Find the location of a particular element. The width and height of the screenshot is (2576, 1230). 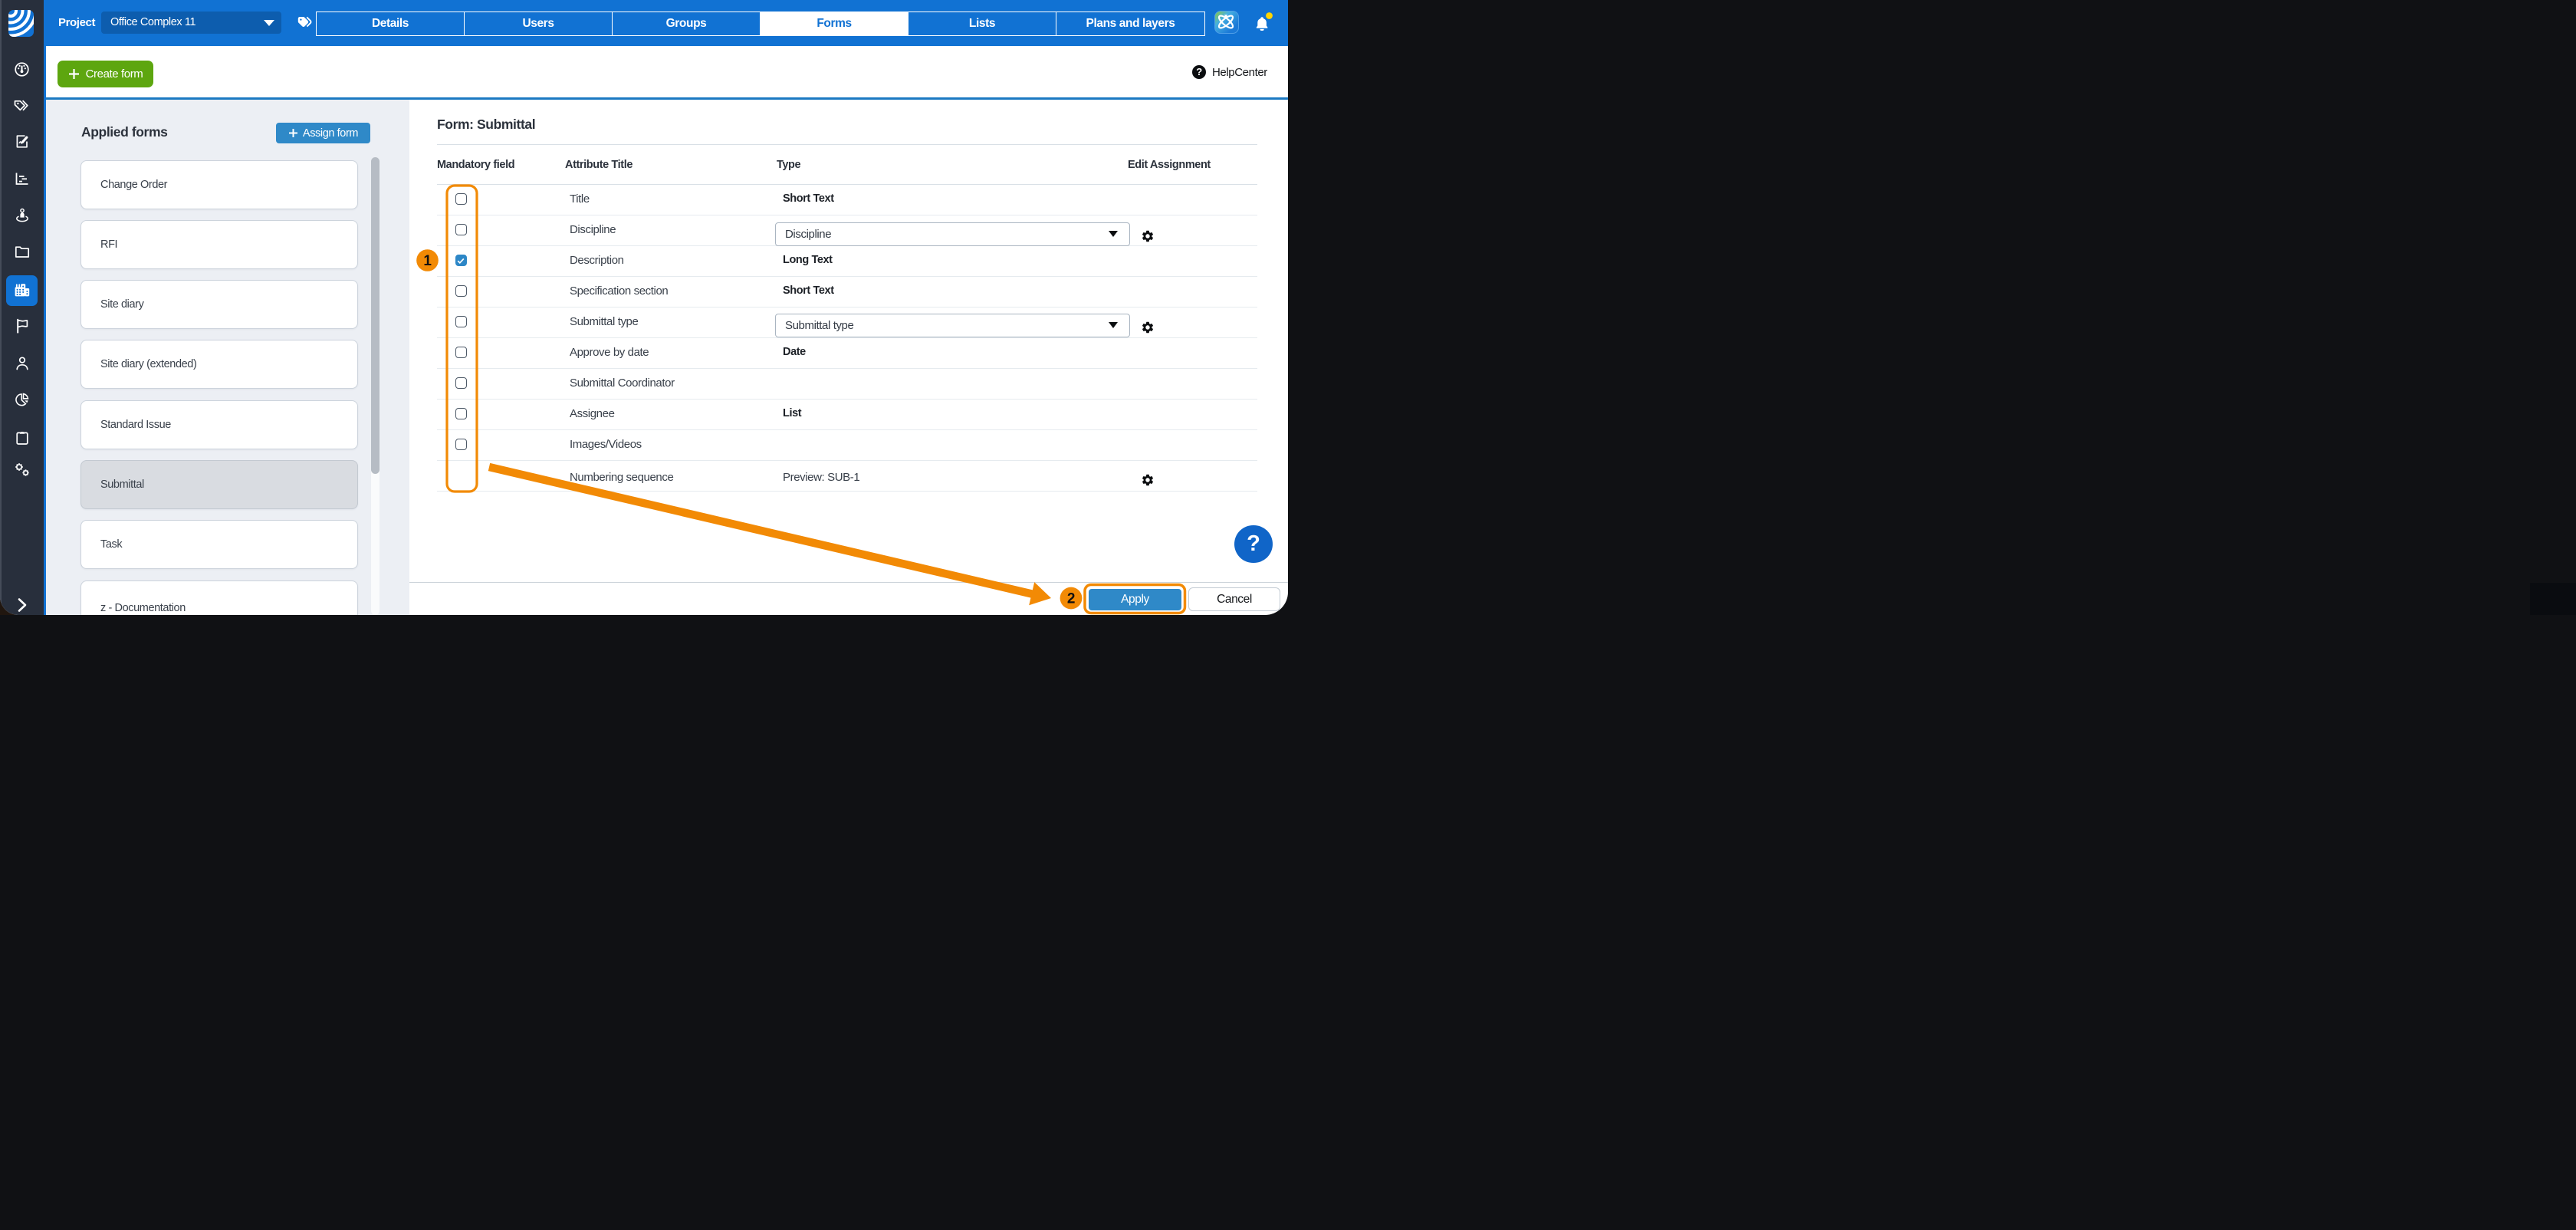

svg-text: 1 is located at coordinates (427, 261).